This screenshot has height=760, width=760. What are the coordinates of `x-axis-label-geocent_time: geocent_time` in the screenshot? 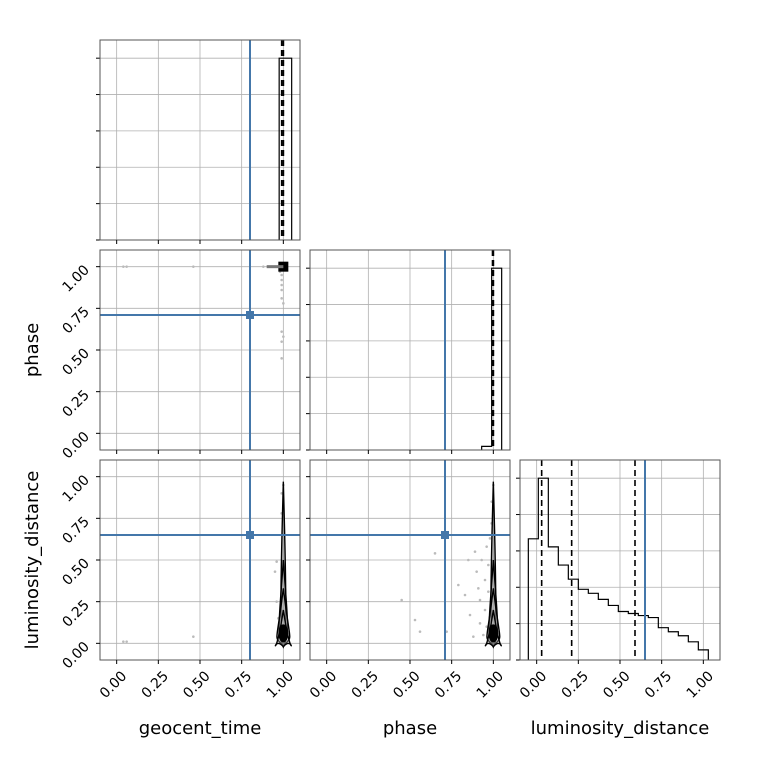 It's located at (200, 728).